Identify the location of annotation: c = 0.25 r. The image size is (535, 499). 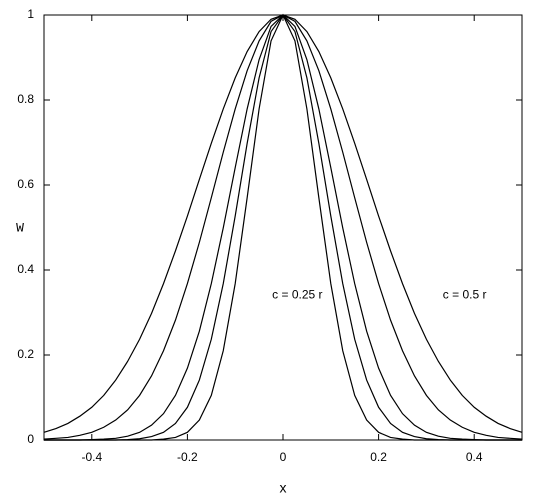
(297, 295).